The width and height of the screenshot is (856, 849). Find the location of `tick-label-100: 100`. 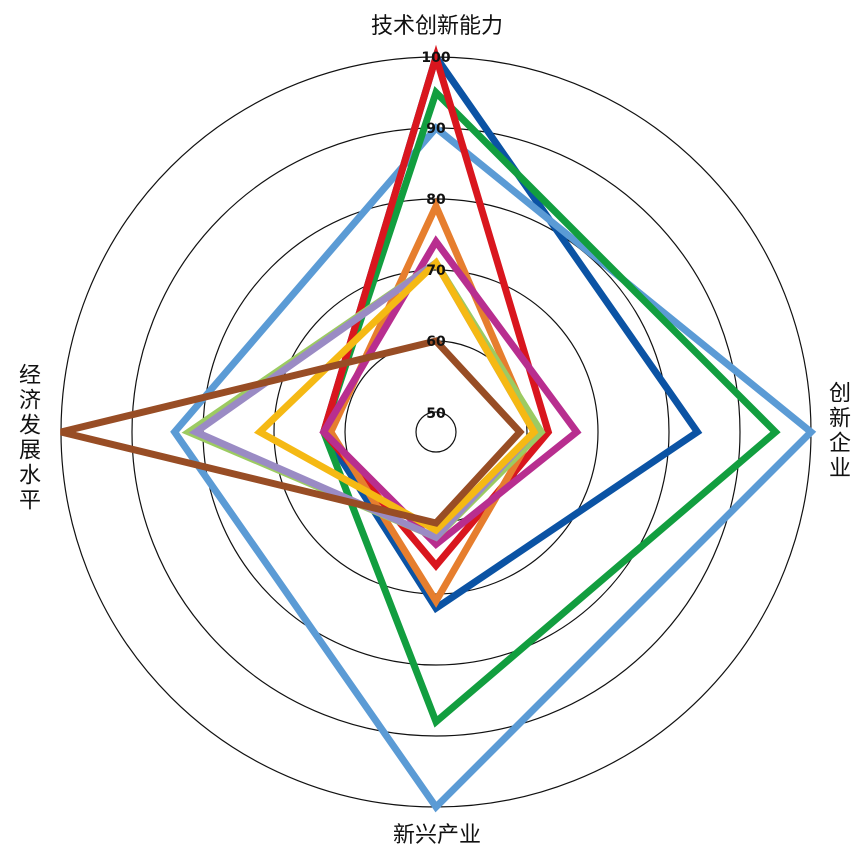

tick-label-100: 100 is located at coordinates (435, 58).